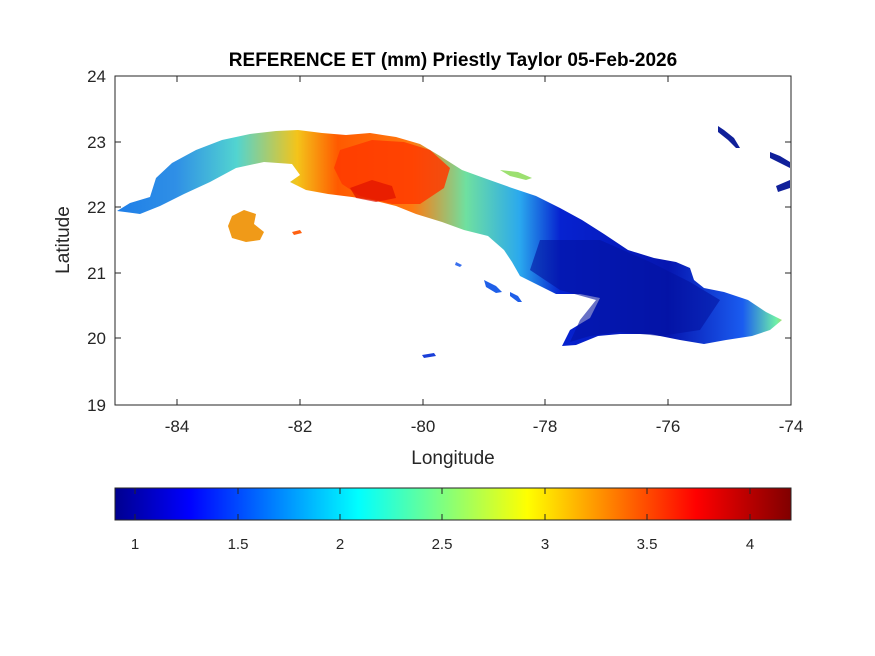 The image size is (875, 656). Describe the element at coordinates (177, 426) in the screenshot. I see `x-tick-label: -84` at that location.